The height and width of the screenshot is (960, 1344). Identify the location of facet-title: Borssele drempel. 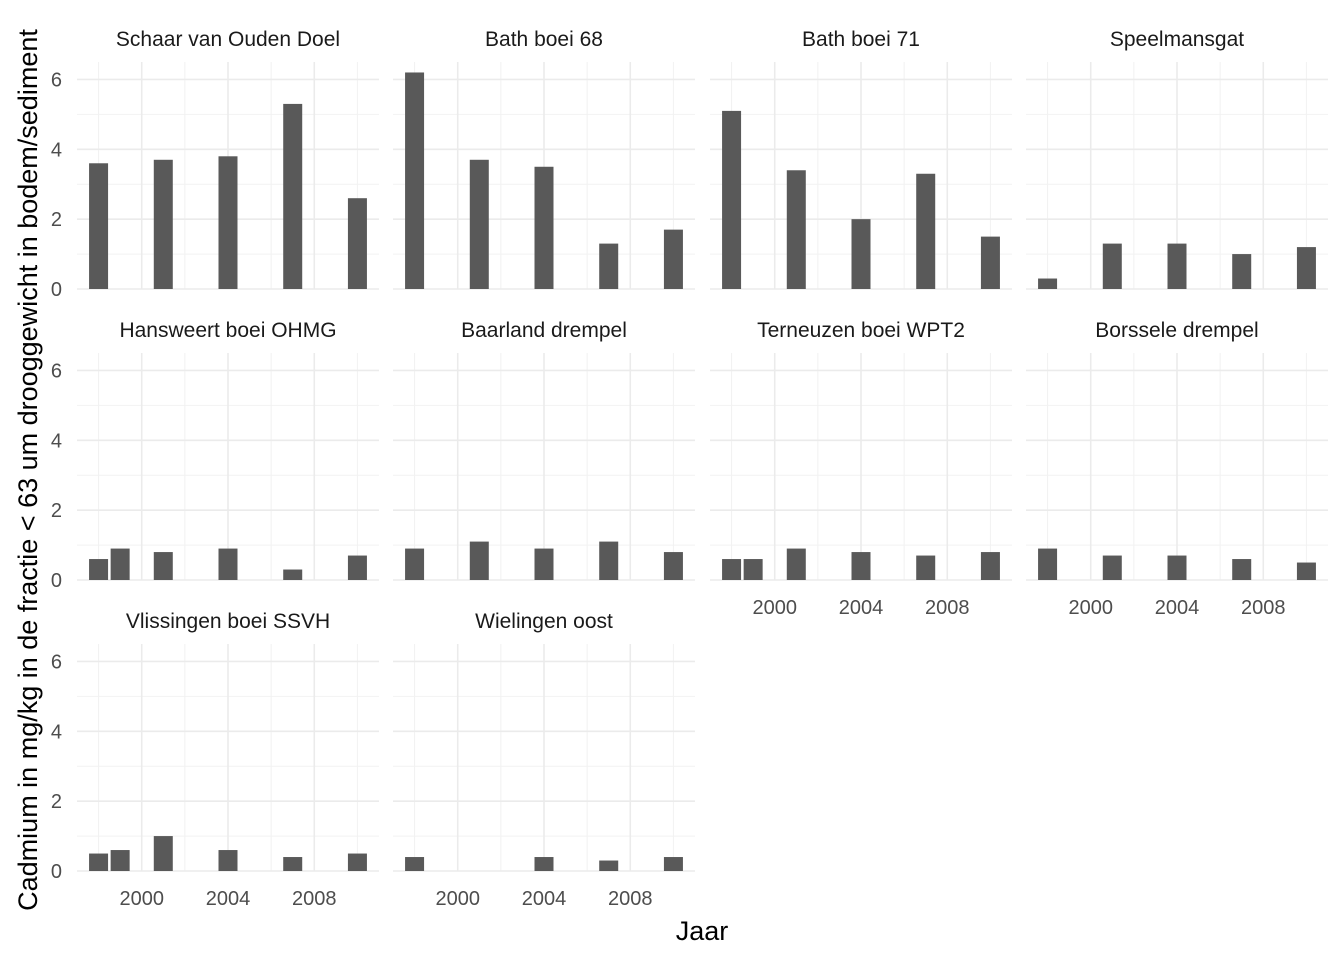
(1176, 330).